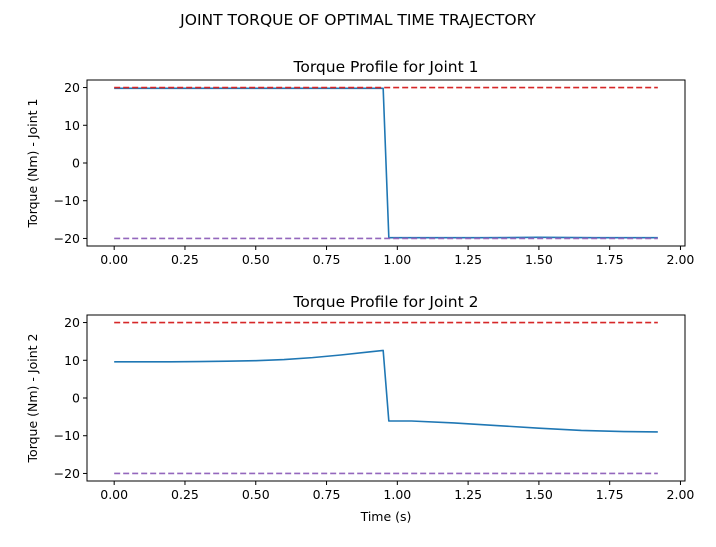 This screenshot has width=716, height=547. What do you see at coordinates (357, 20) in the screenshot?
I see `figure-title: JOINT TORQUE OF OPTIMAL TIME TRAJECTORY` at bounding box center [357, 20].